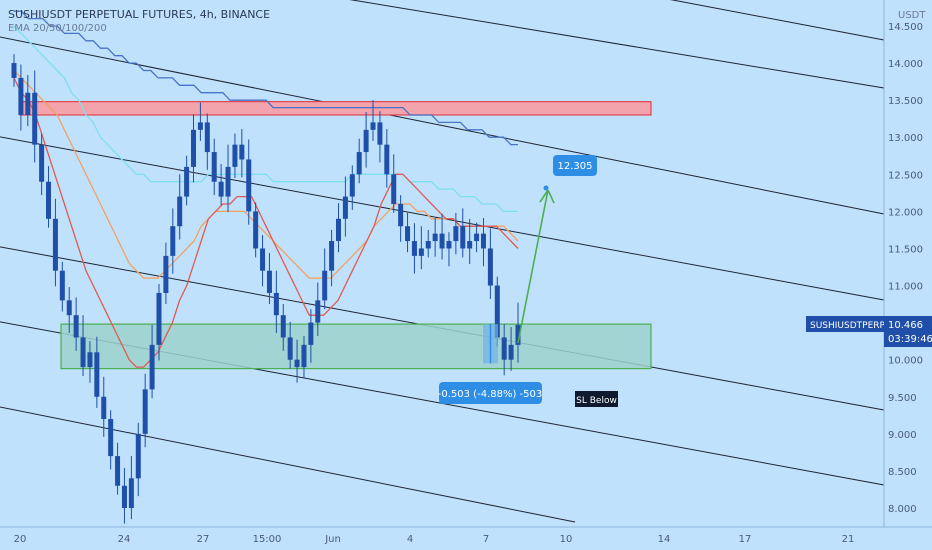 The height and width of the screenshot is (550, 932). What do you see at coordinates (848, 539) in the screenshot?
I see `x-tick-label: 21` at bounding box center [848, 539].